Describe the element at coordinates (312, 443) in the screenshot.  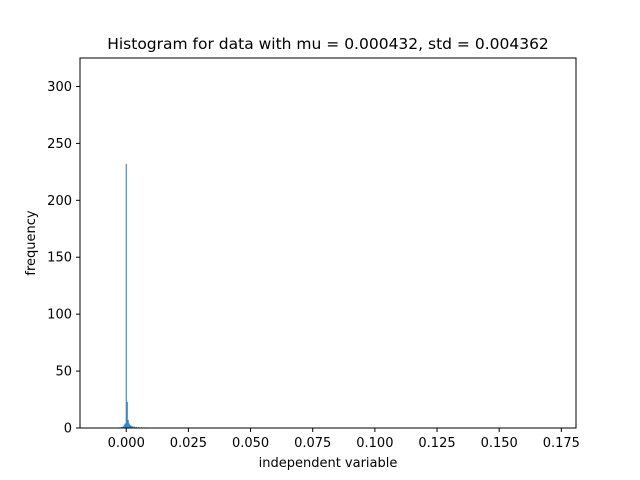
I see `x-tick-label: 0.075` at that location.